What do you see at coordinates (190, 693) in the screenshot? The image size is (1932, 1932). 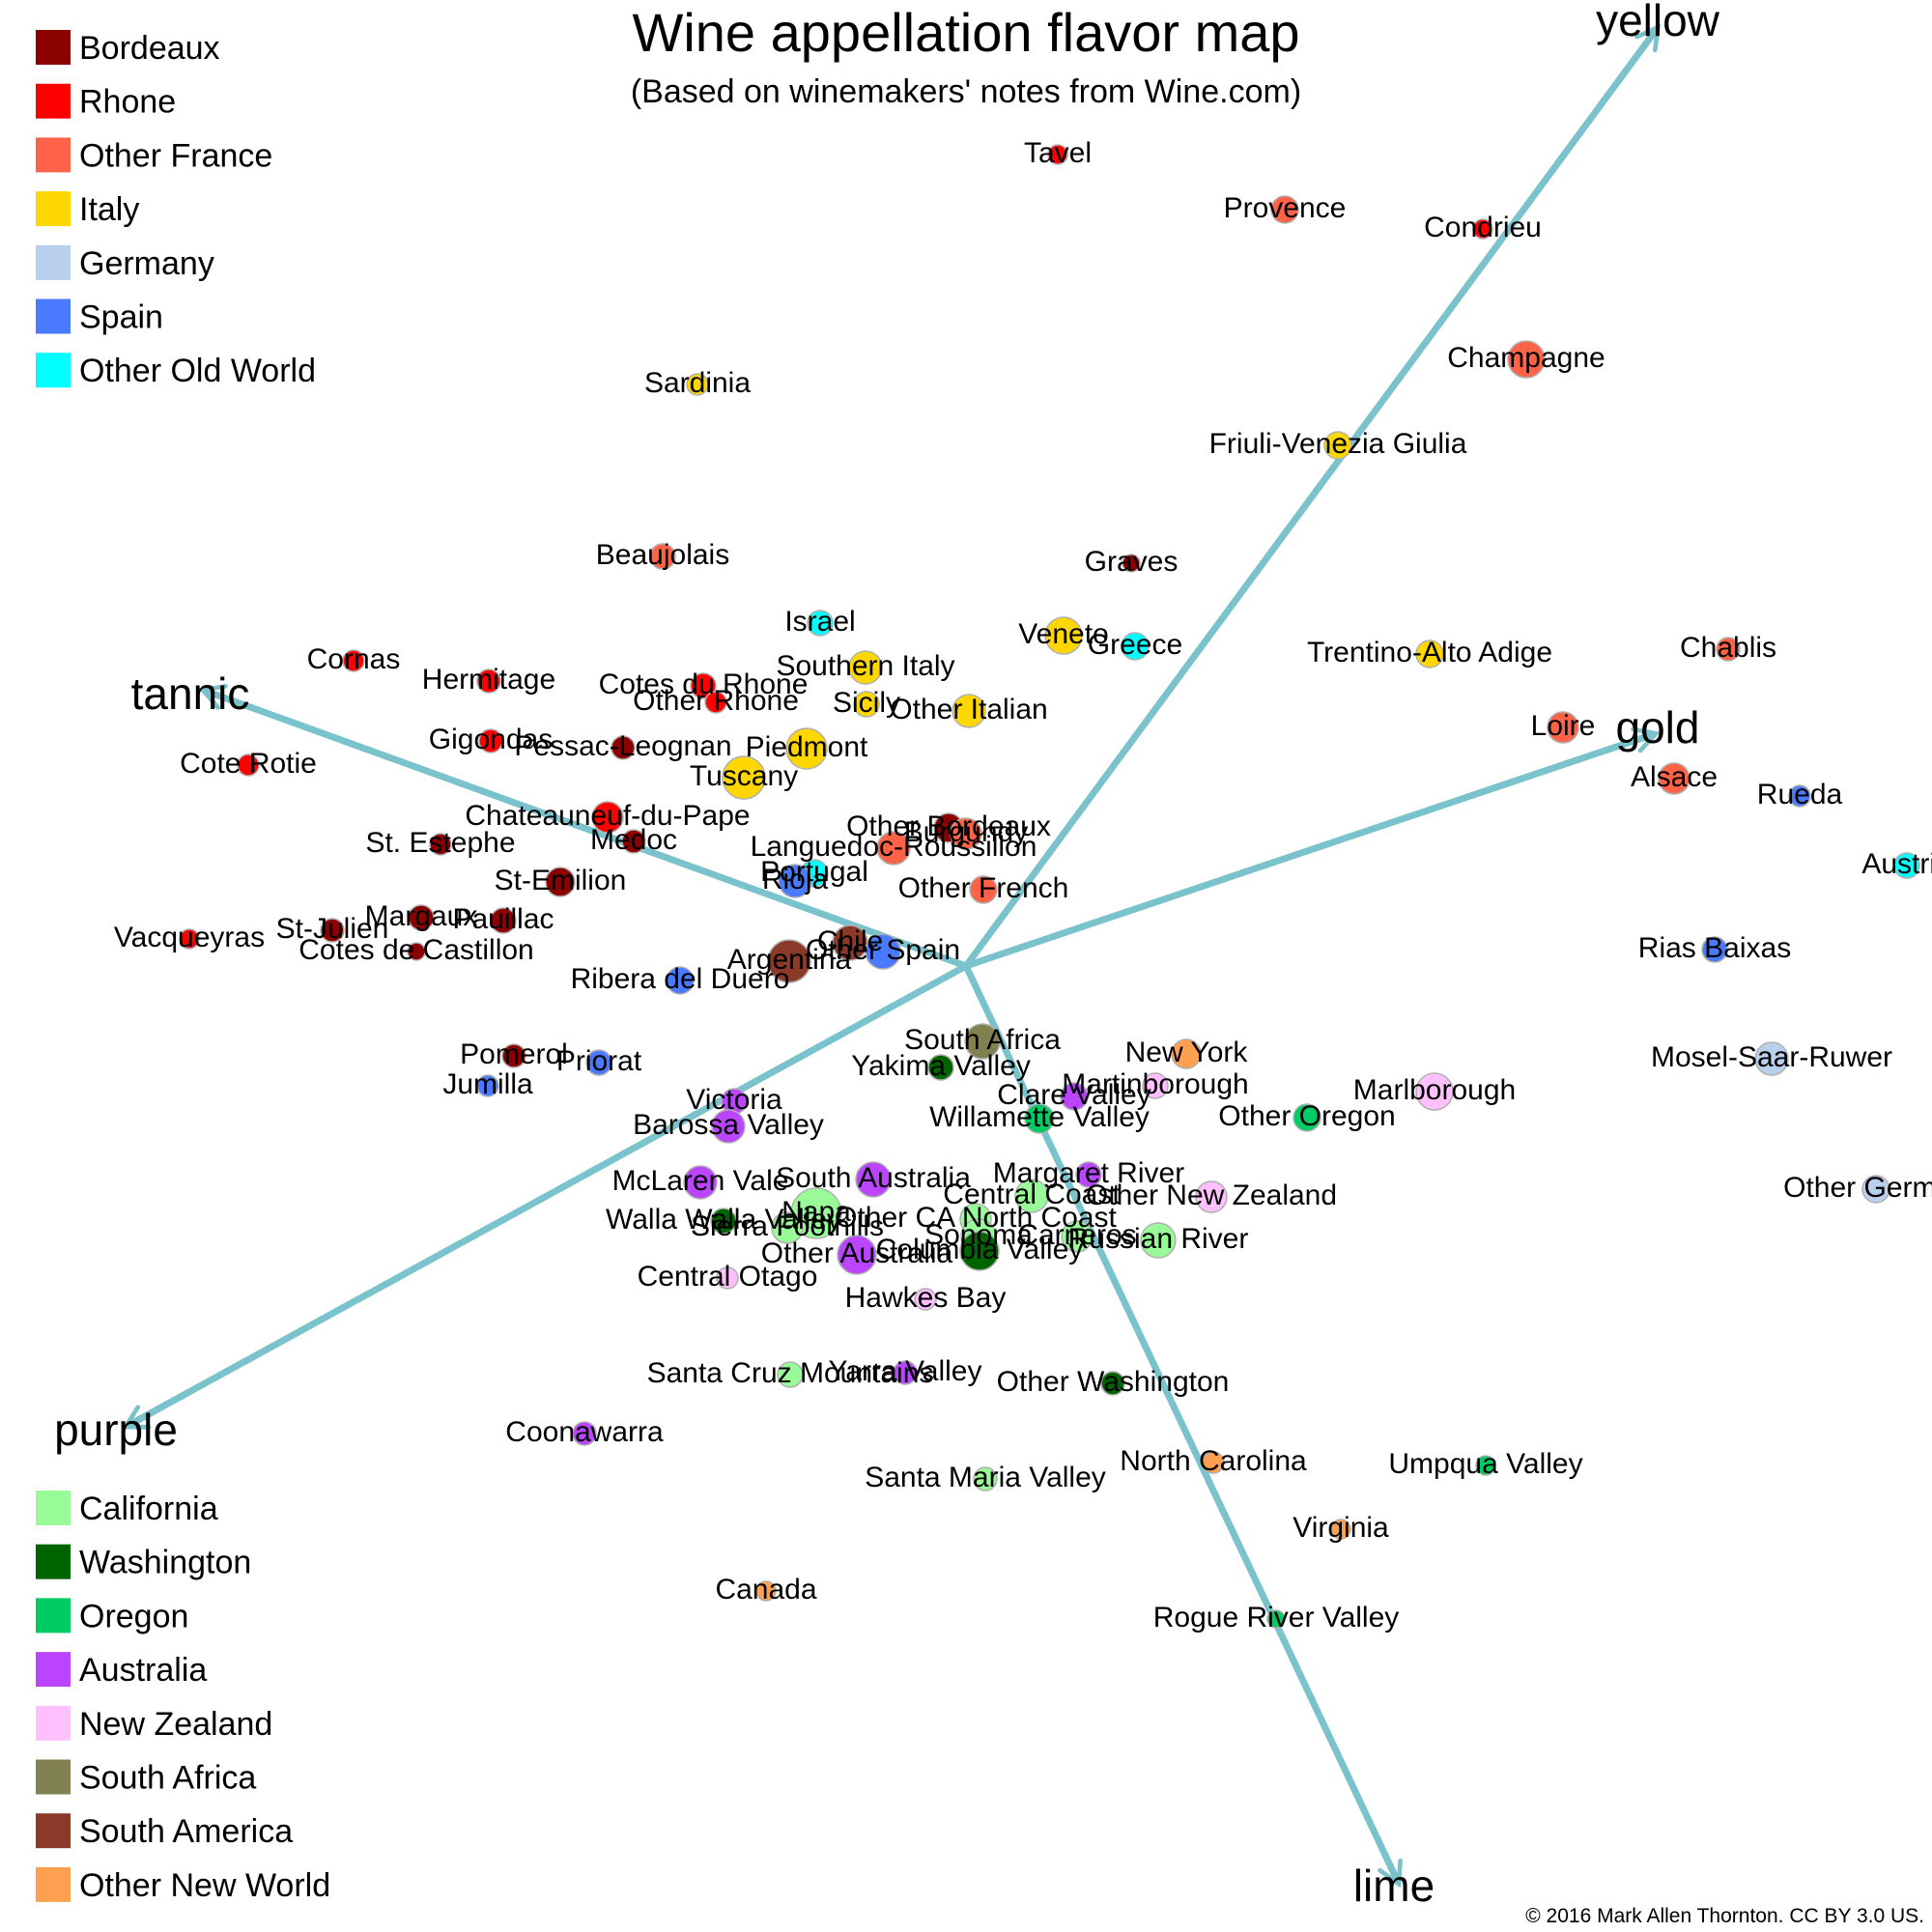 I see `axis-label-tannic: tannic` at bounding box center [190, 693].